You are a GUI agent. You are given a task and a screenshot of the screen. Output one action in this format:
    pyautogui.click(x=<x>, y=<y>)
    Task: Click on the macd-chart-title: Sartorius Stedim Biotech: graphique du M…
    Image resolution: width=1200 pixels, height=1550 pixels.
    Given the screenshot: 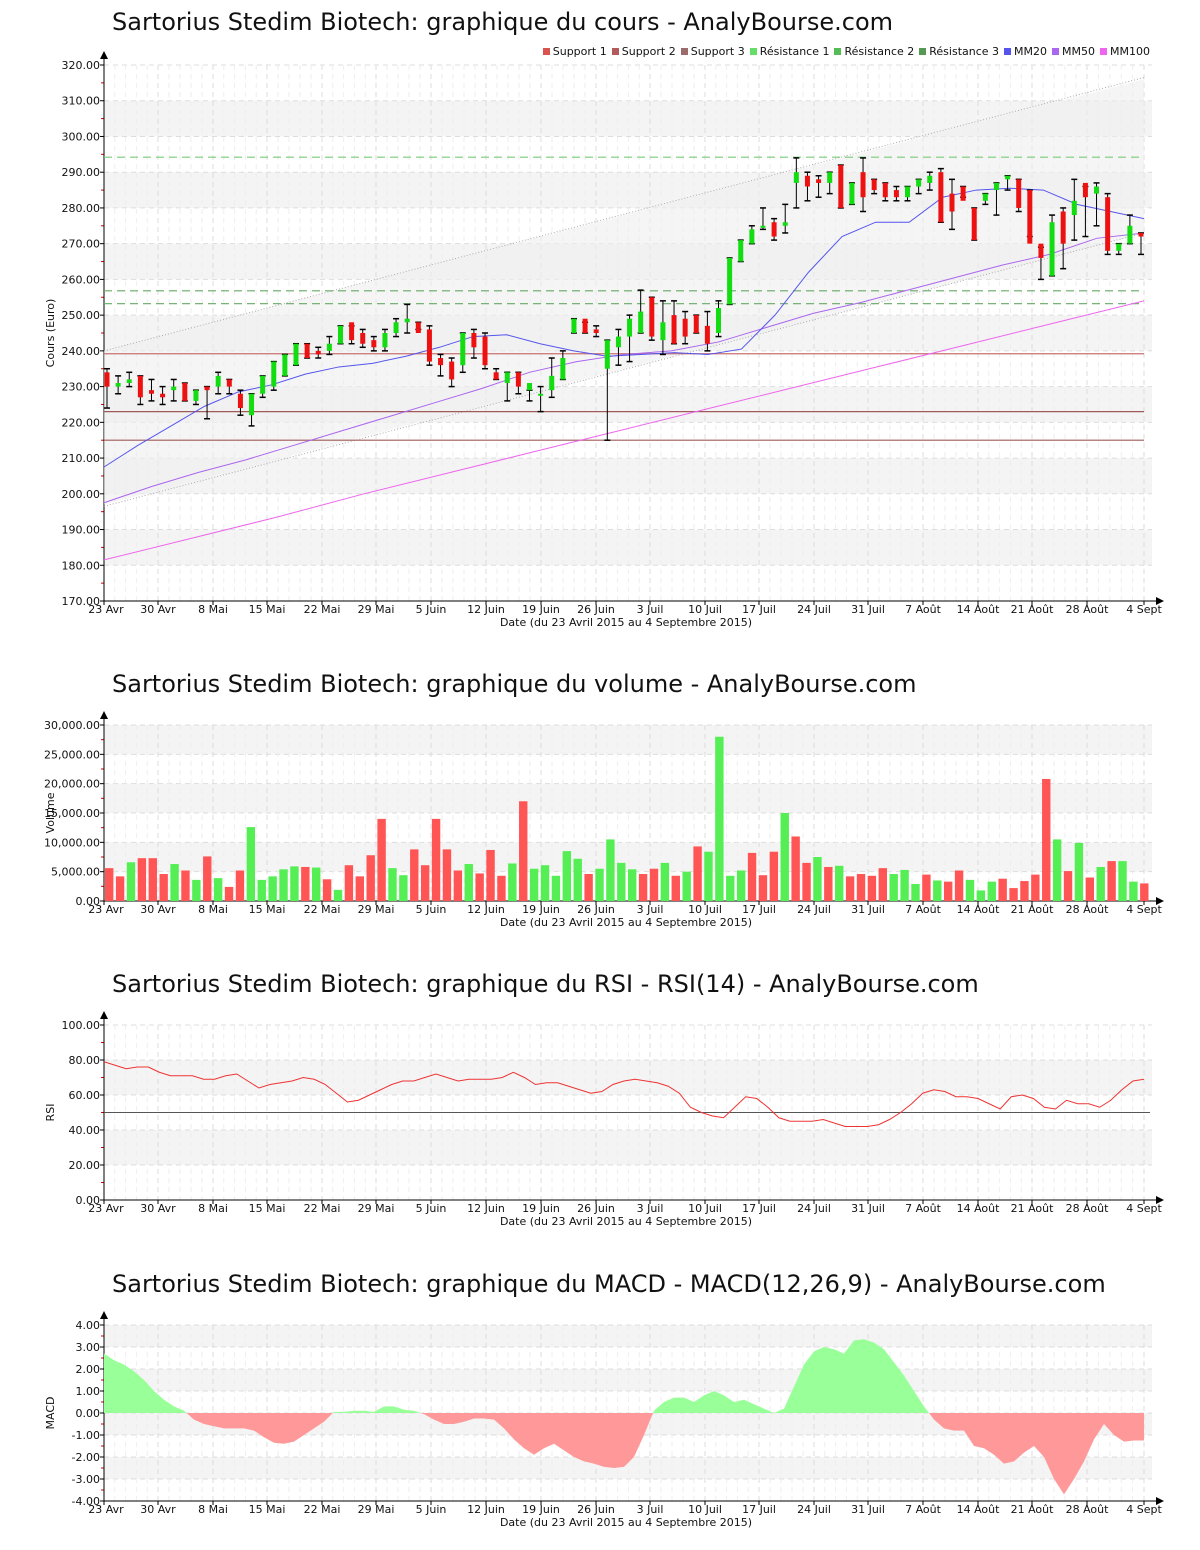 What is the action you would take?
    pyautogui.click(x=609, y=1284)
    